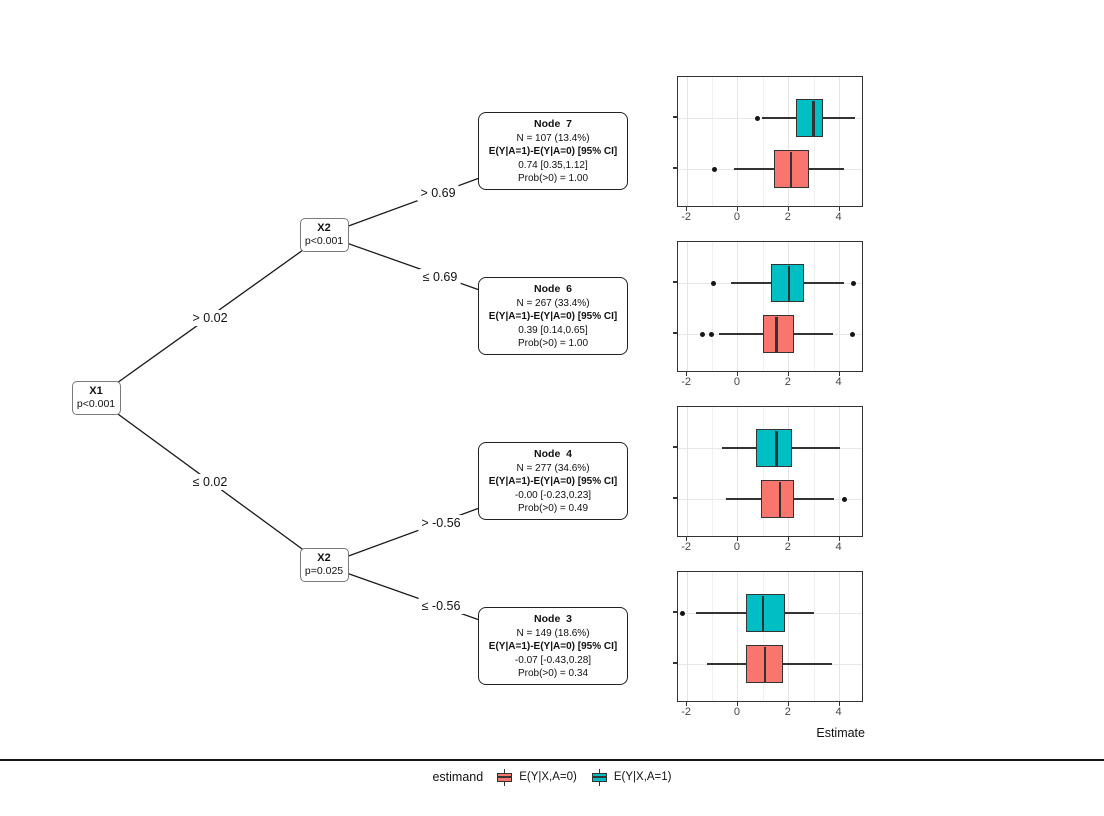  Describe the element at coordinates (553, 674) in the screenshot. I see `terminal-node-probability: Prob(>0) = 0.34` at that location.